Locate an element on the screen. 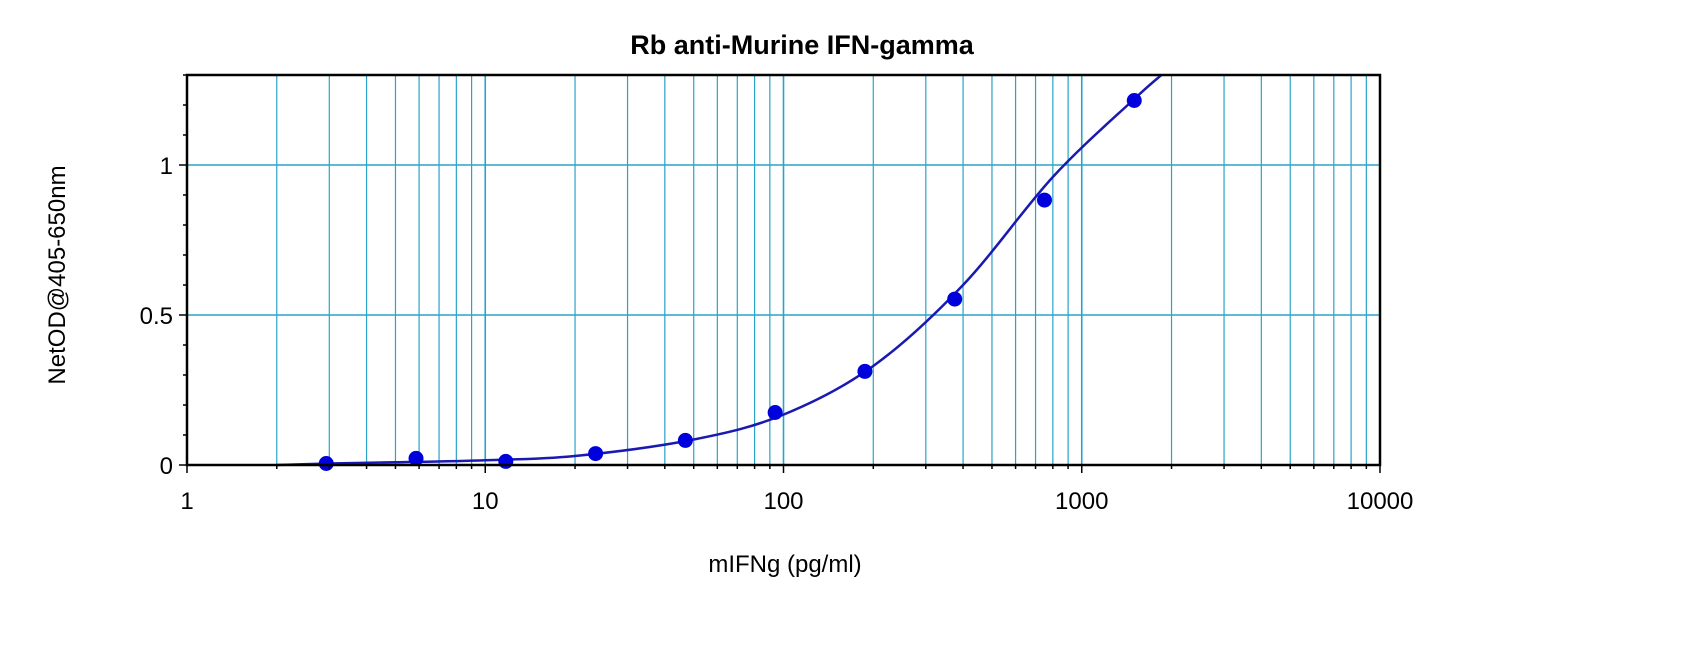  y-tick-label: 1 is located at coordinates (166, 166).